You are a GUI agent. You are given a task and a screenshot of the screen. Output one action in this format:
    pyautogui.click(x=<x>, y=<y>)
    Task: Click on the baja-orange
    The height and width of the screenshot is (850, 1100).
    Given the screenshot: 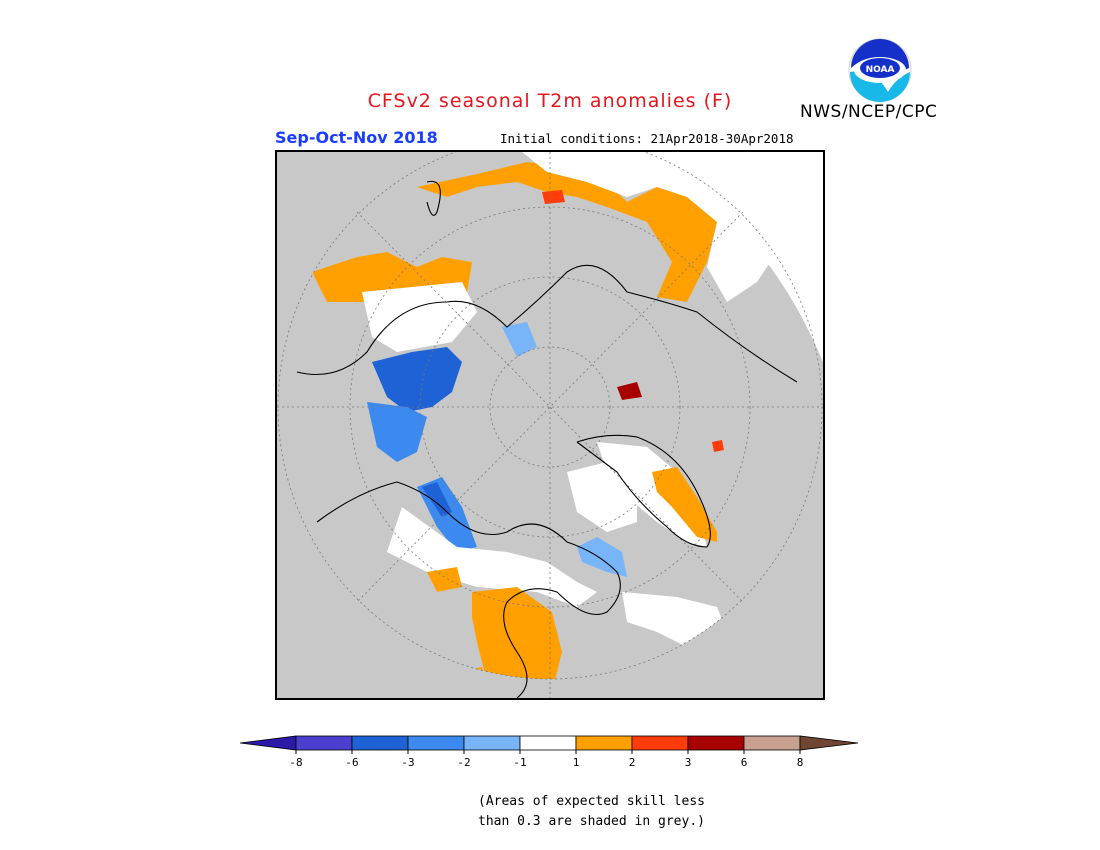 What is the action you would take?
    pyautogui.click(x=472, y=673)
    